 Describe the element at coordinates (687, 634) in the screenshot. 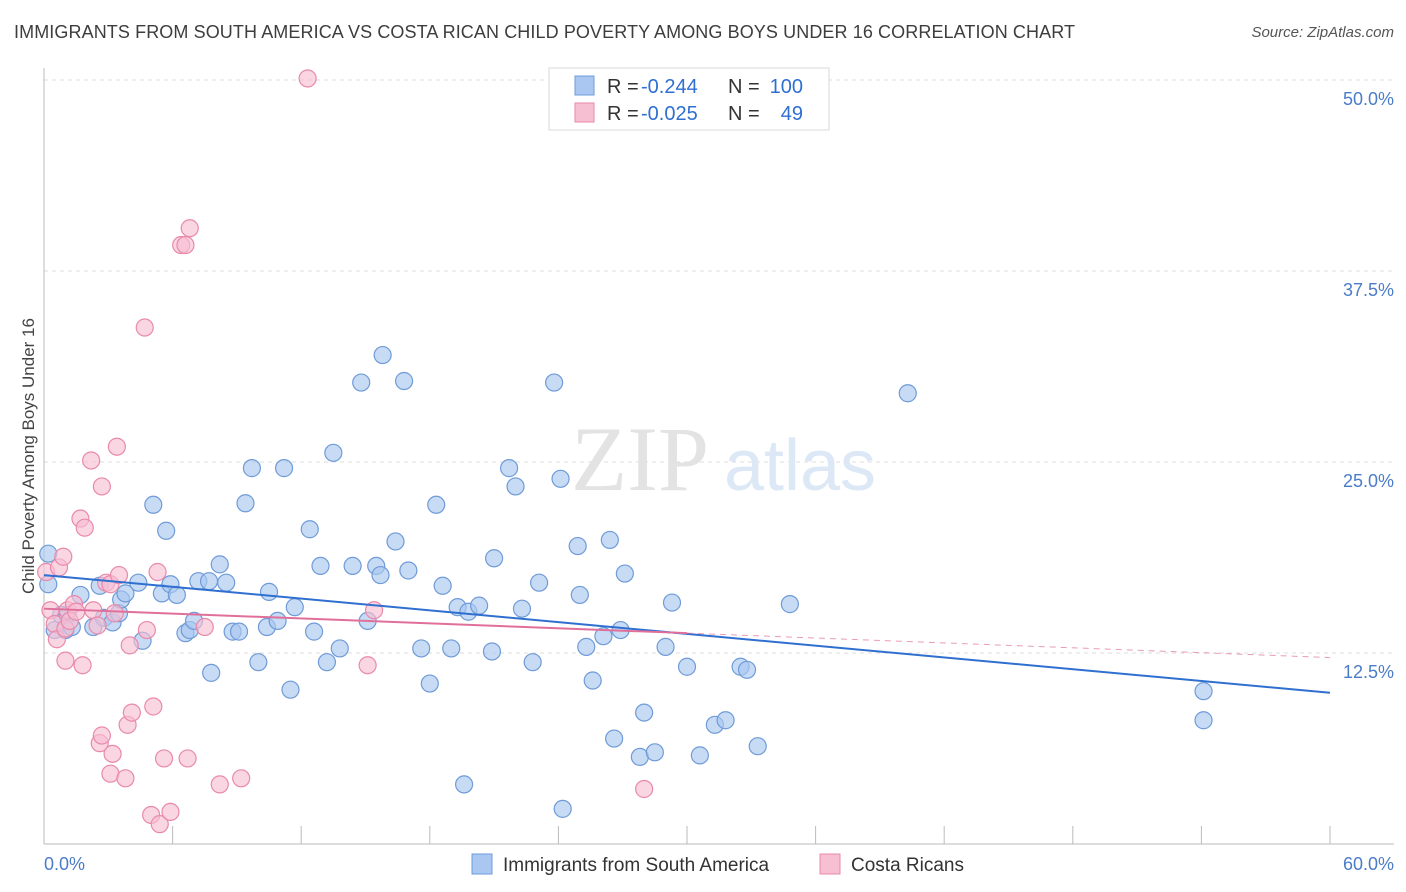

I see `trend-lines` at that location.